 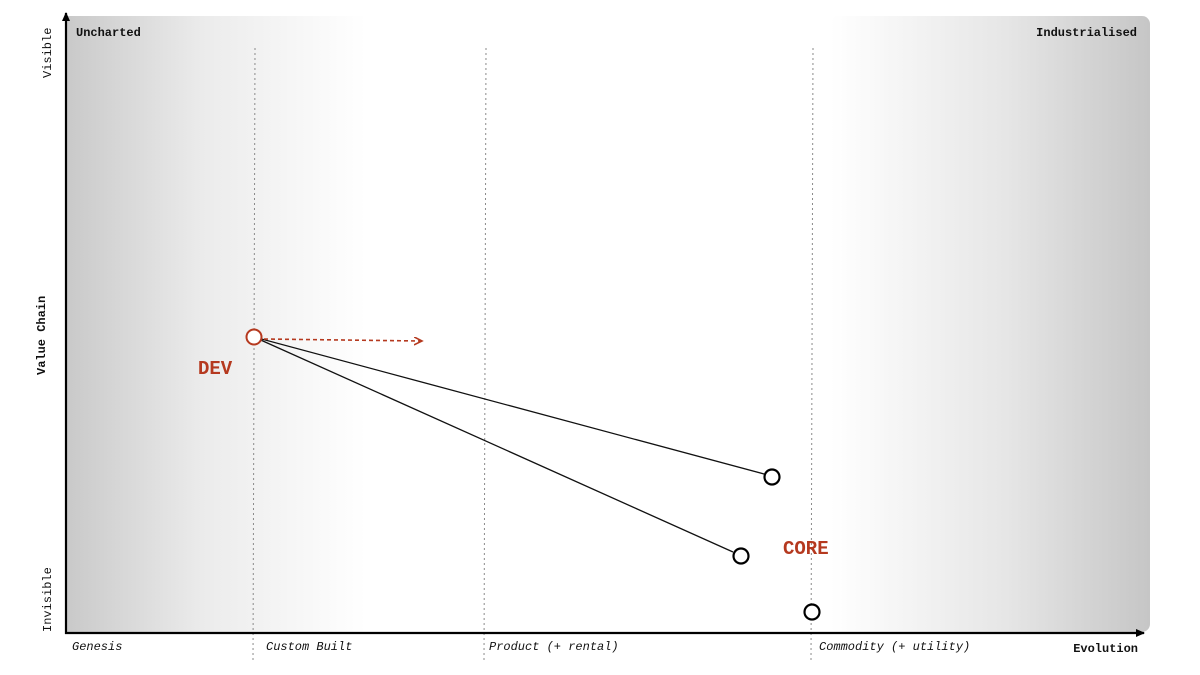 What do you see at coordinates (48, 599) in the screenshot?
I see `y-invisible-label: Invisible` at bounding box center [48, 599].